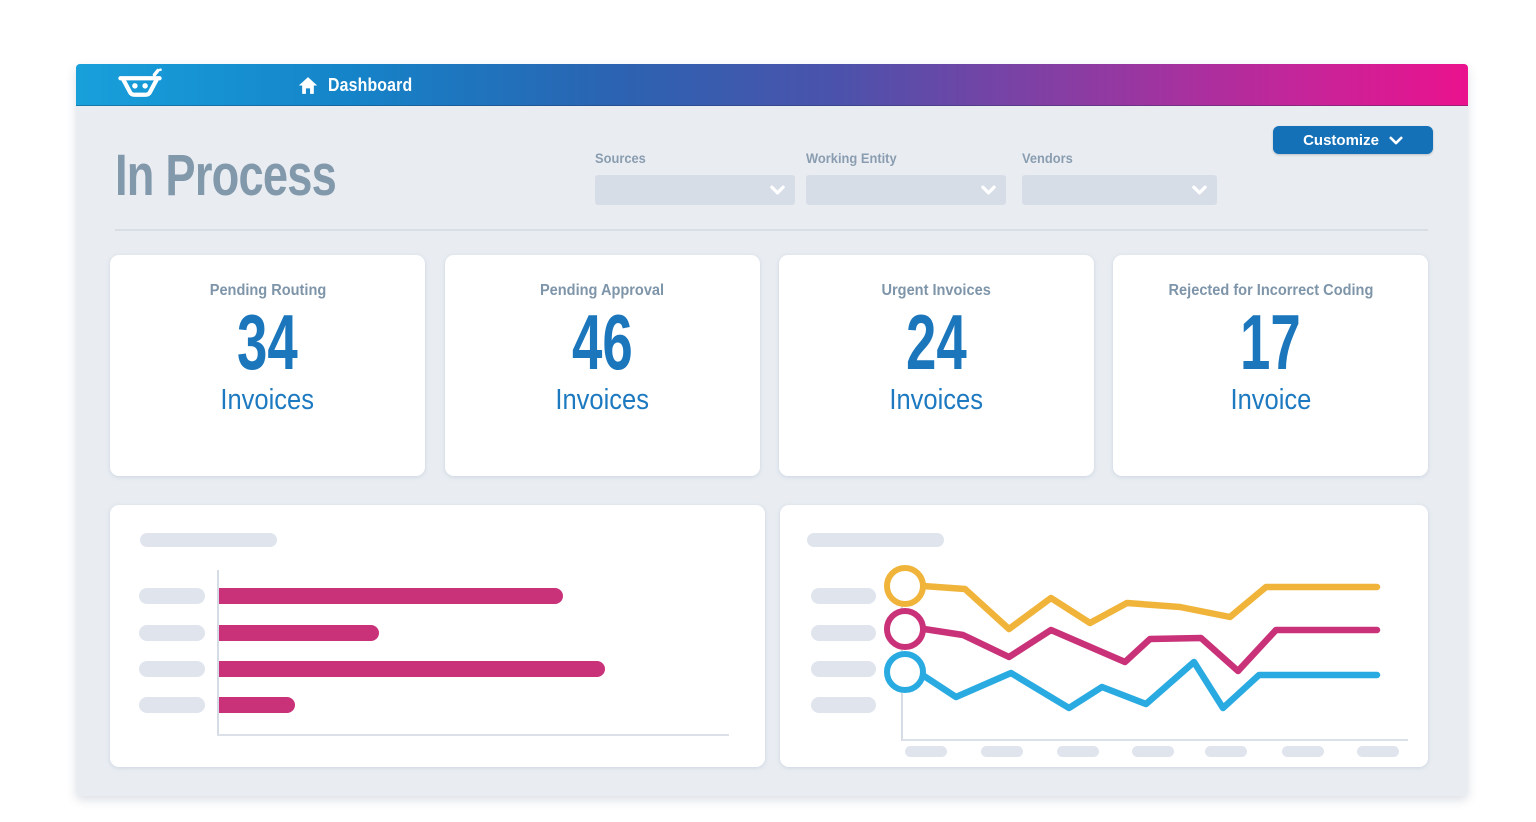 Image resolution: width=1536 pixels, height=822 pixels. I want to click on working-entity-select, so click(906, 190).